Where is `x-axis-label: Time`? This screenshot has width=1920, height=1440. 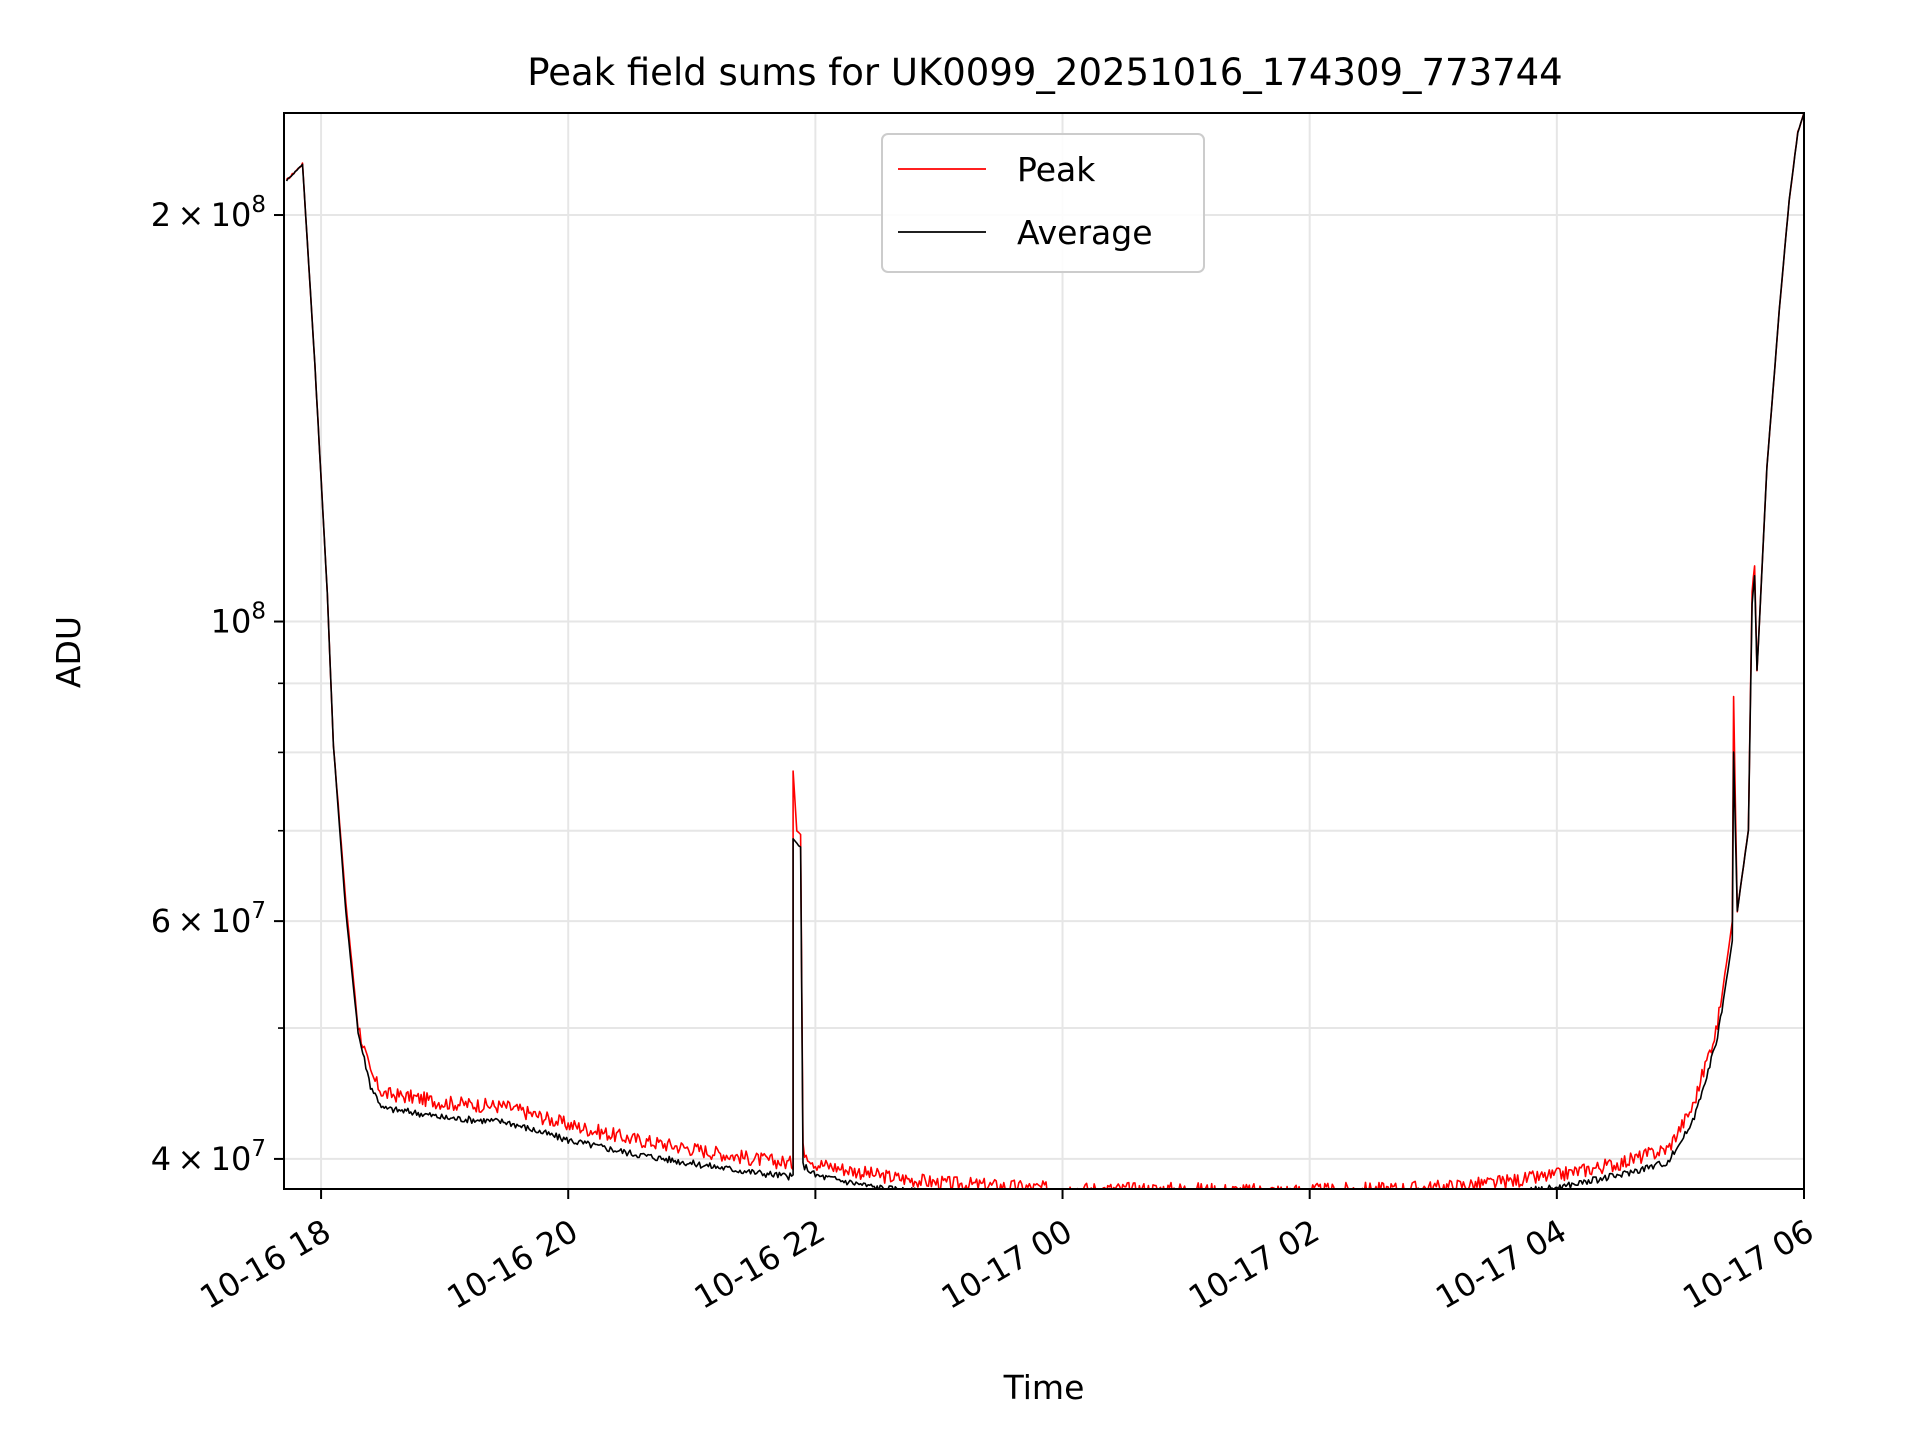 x-axis-label: Time is located at coordinates (1044, 1387).